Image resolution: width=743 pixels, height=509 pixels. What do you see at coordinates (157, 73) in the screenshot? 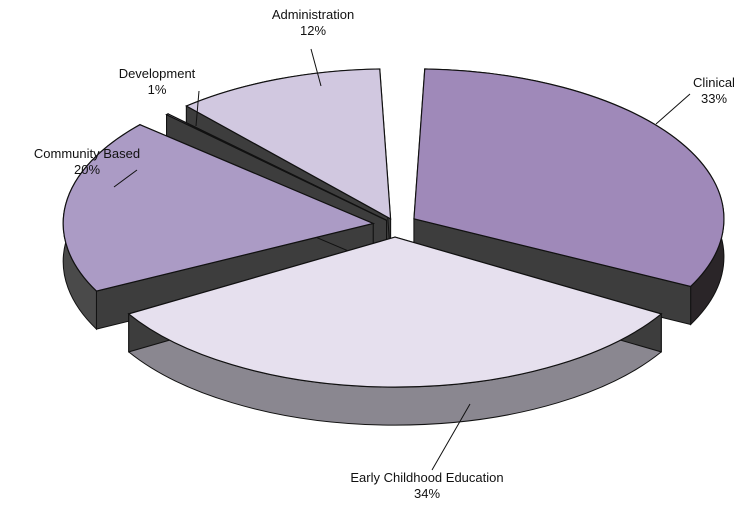
I see `slice-label: Development` at bounding box center [157, 73].